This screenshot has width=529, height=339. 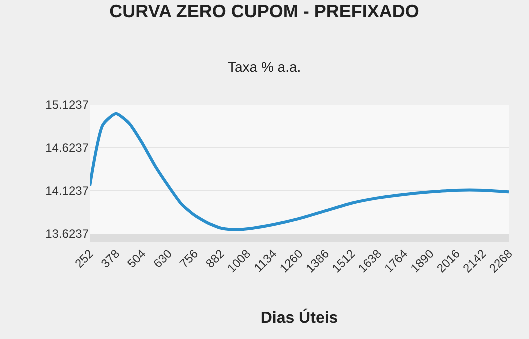 What do you see at coordinates (299, 317) in the screenshot?
I see `x-axis-title: Dias Úteis` at bounding box center [299, 317].